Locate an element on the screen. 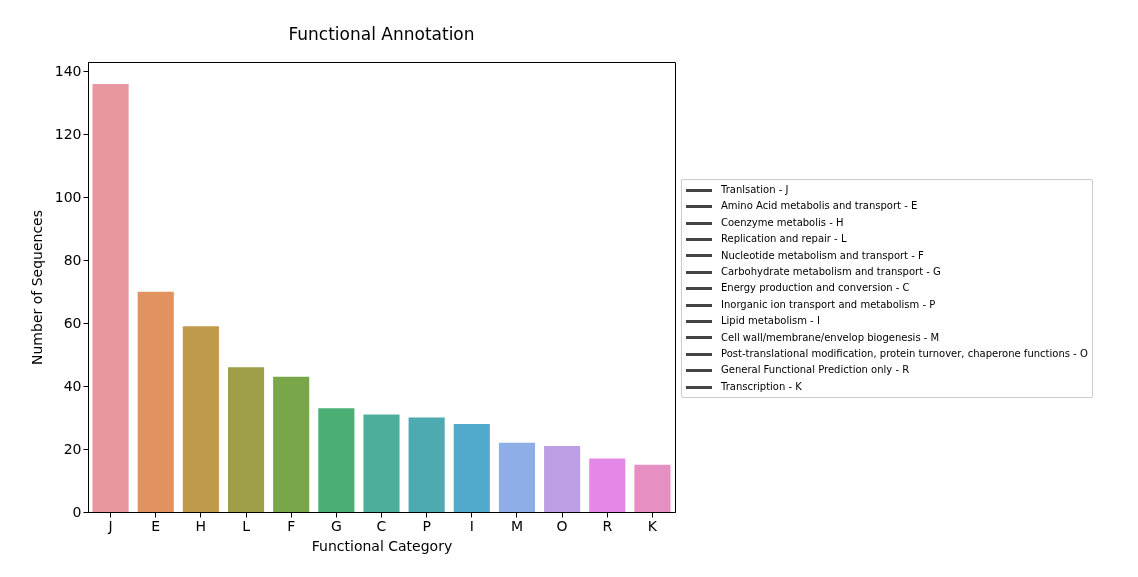 The image size is (1138, 577). y-tick-label: 40 is located at coordinates (72, 385).